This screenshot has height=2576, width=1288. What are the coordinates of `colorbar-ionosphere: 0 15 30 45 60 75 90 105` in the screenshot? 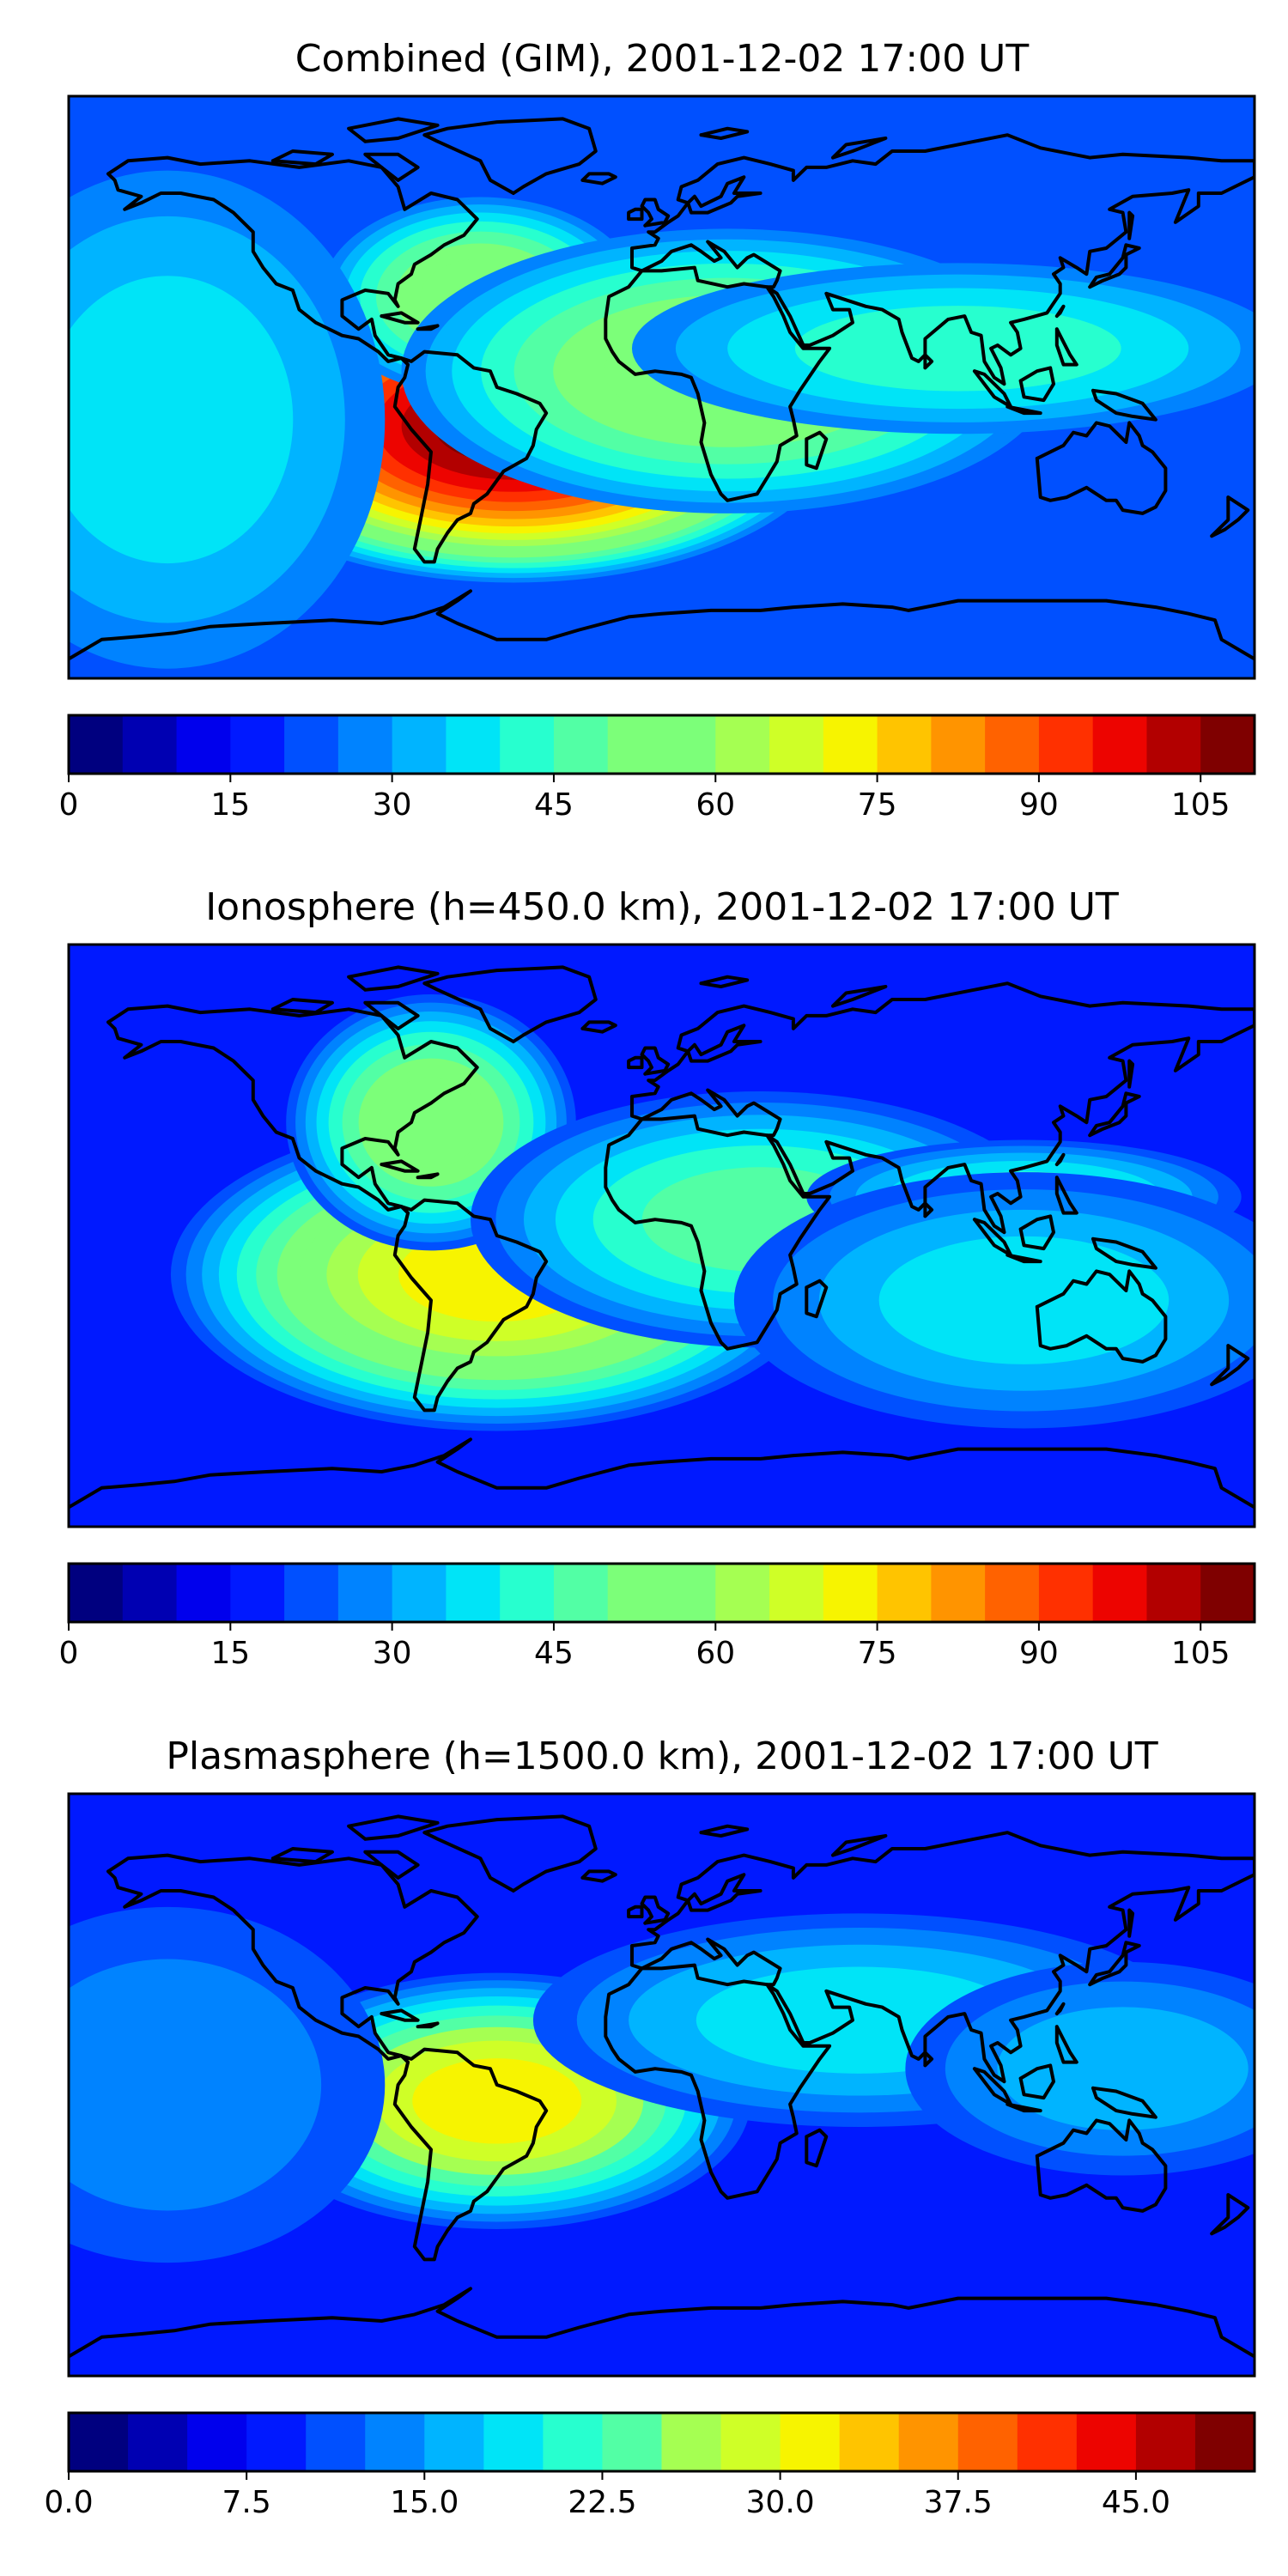 It's located at (658, 1616).